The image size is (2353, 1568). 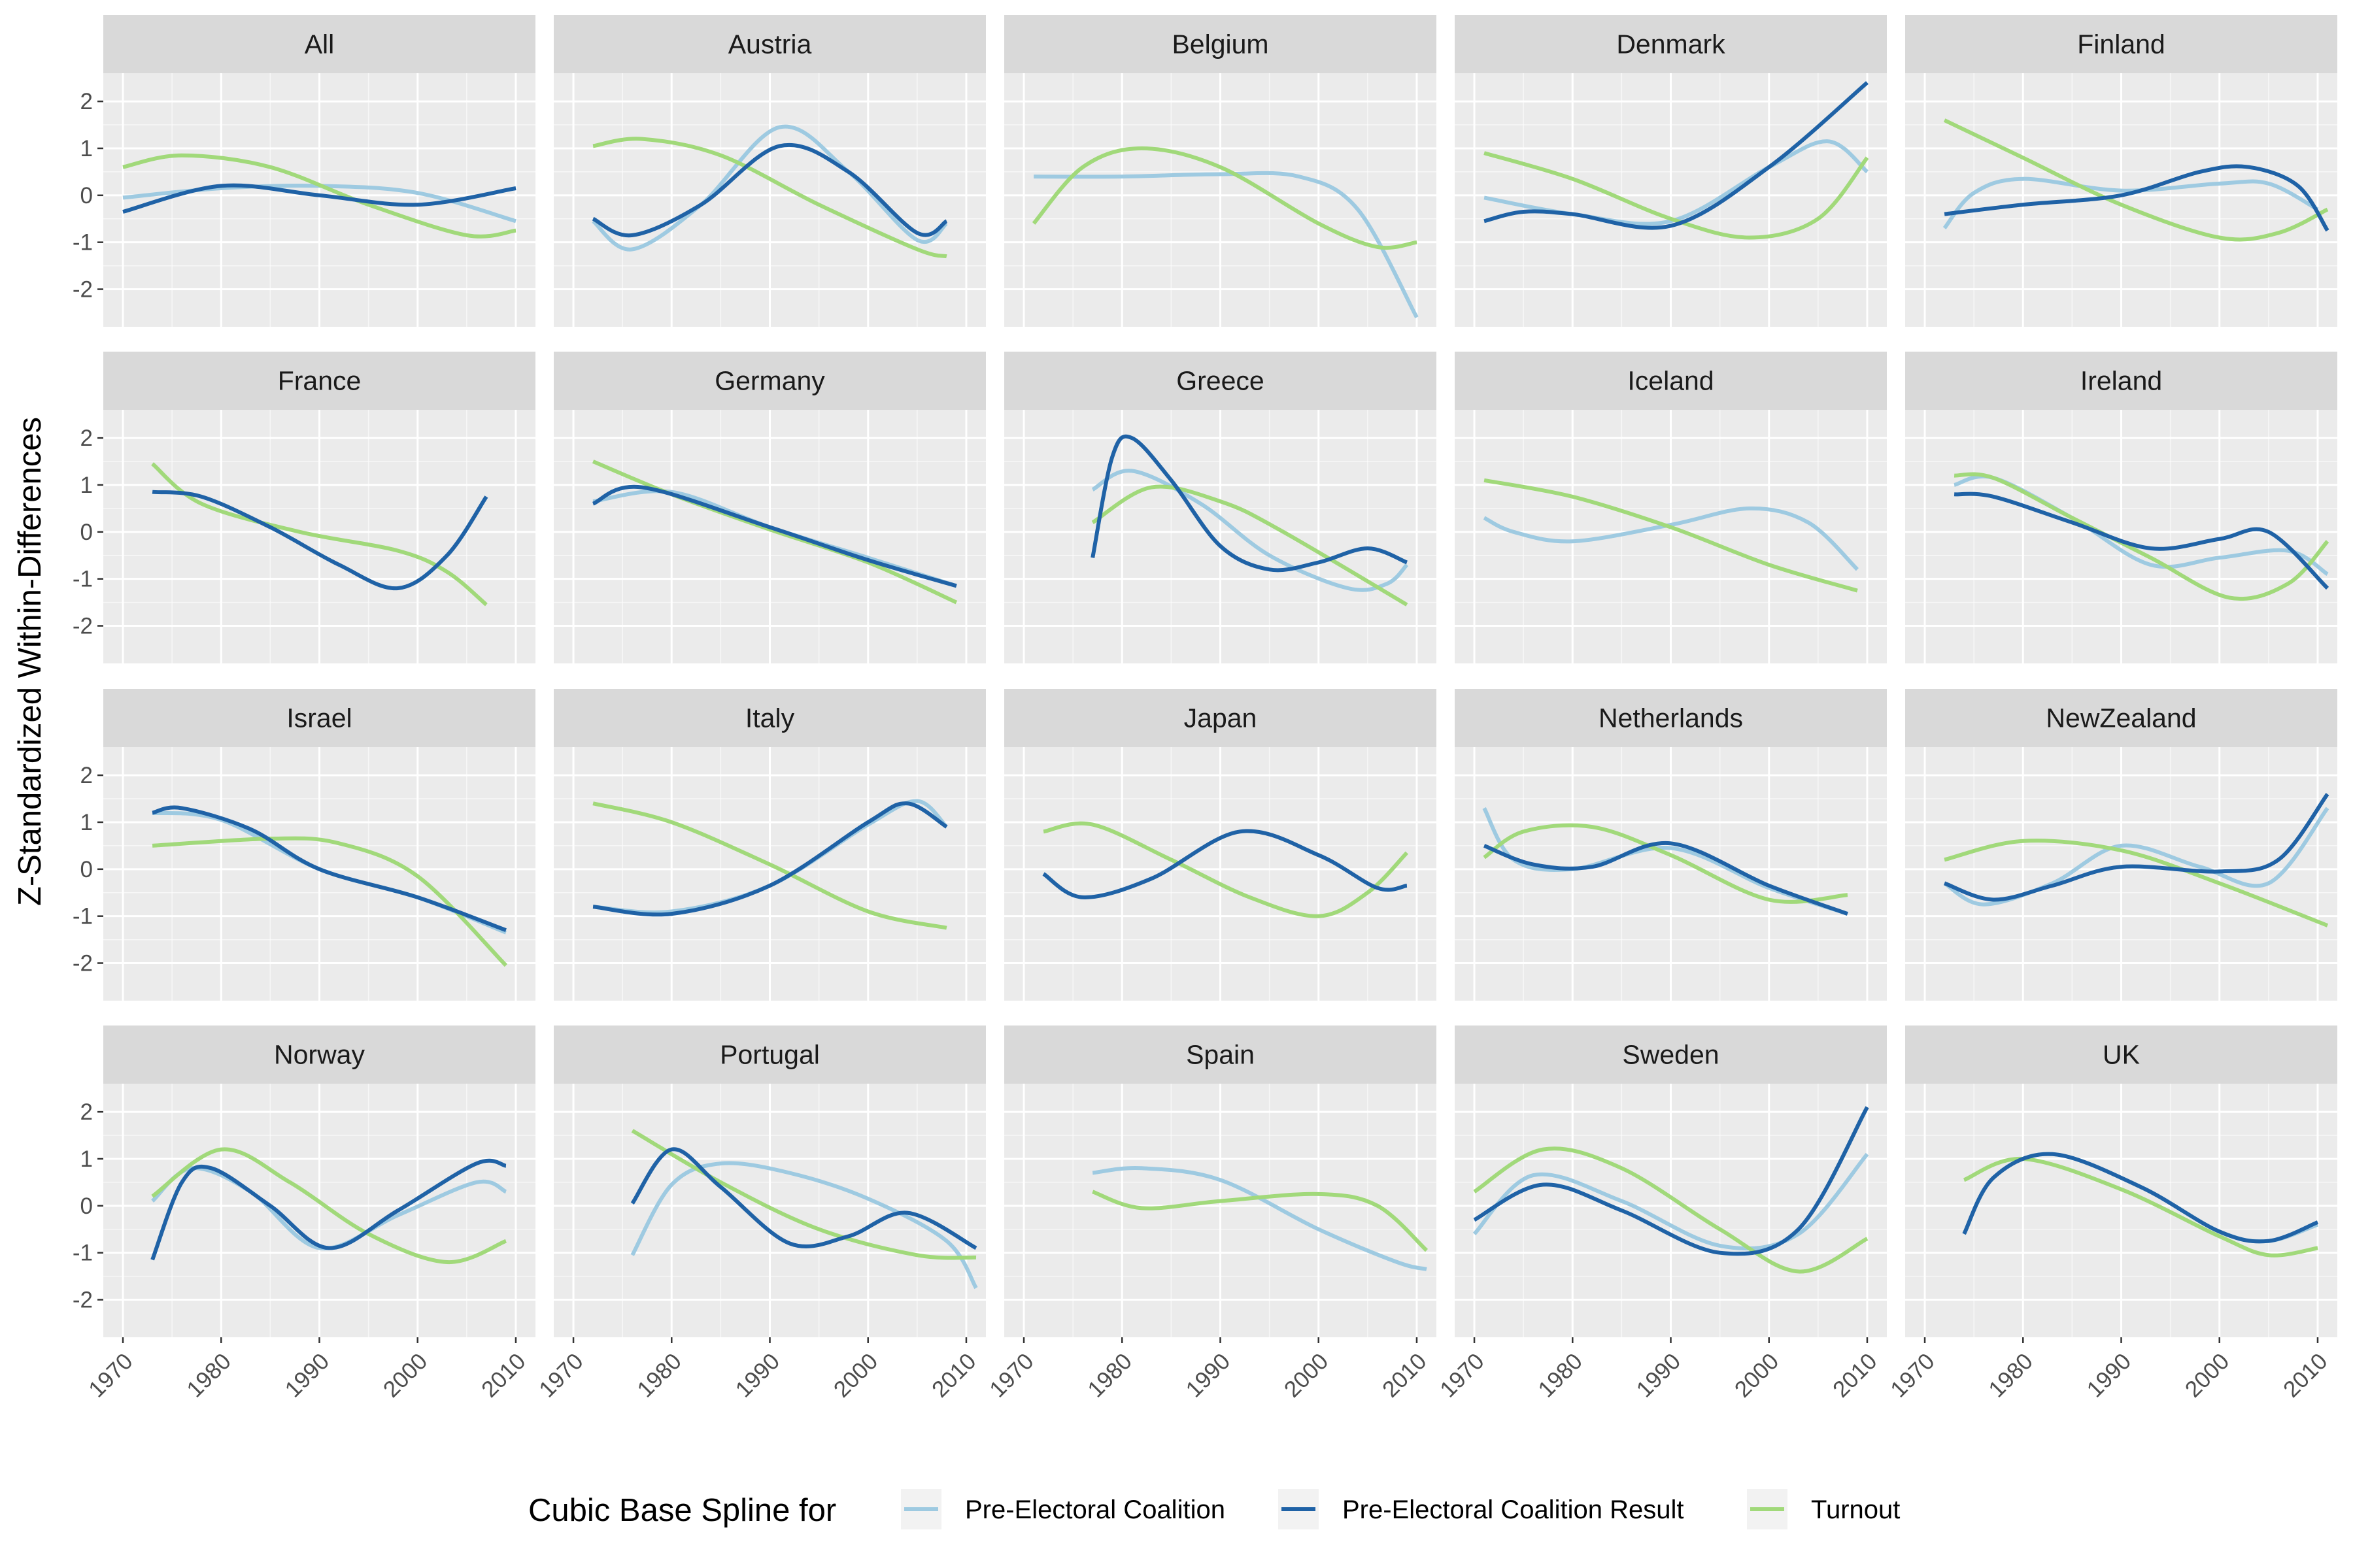 I want to click on facet-panel-france: France 2 1 0 -1 -2, so click(x=304, y=507).